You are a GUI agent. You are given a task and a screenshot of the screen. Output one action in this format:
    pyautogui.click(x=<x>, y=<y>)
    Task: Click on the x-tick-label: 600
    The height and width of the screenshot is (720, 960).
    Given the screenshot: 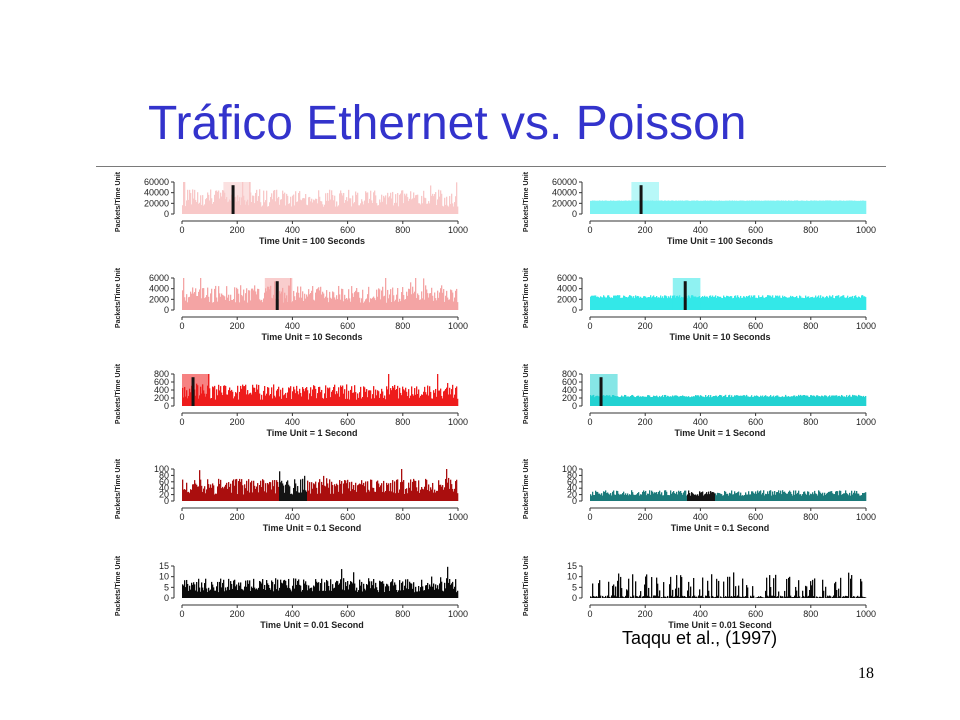 What is the action you would take?
    pyautogui.click(x=755, y=422)
    